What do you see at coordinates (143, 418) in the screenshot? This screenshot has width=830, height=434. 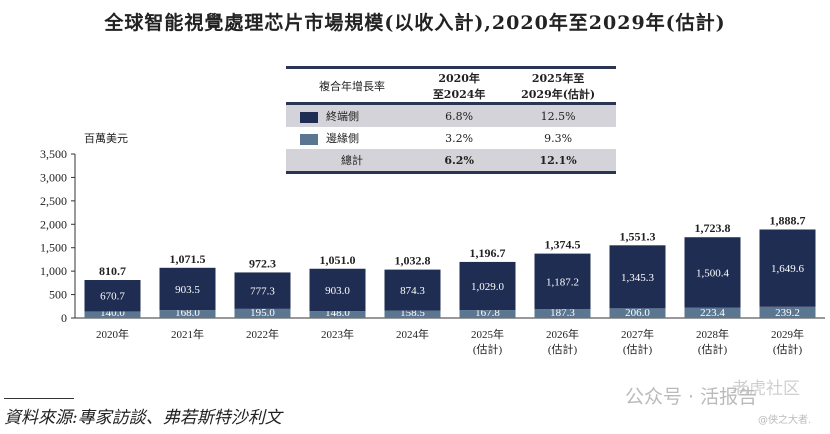 I see `source-note: 資料來源:專家訪談、弗若斯特沙利文` at bounding box center [143, 418].